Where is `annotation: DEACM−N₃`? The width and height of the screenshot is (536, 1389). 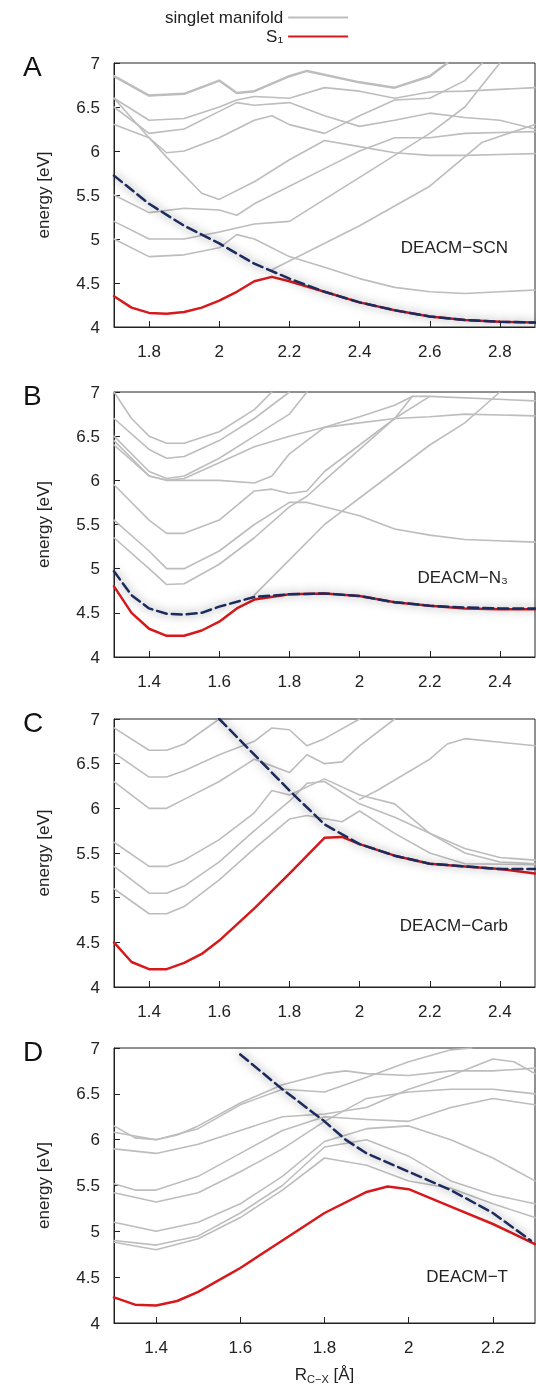
annotation: DEACM−N₃ is located at coordinates (463, 577).